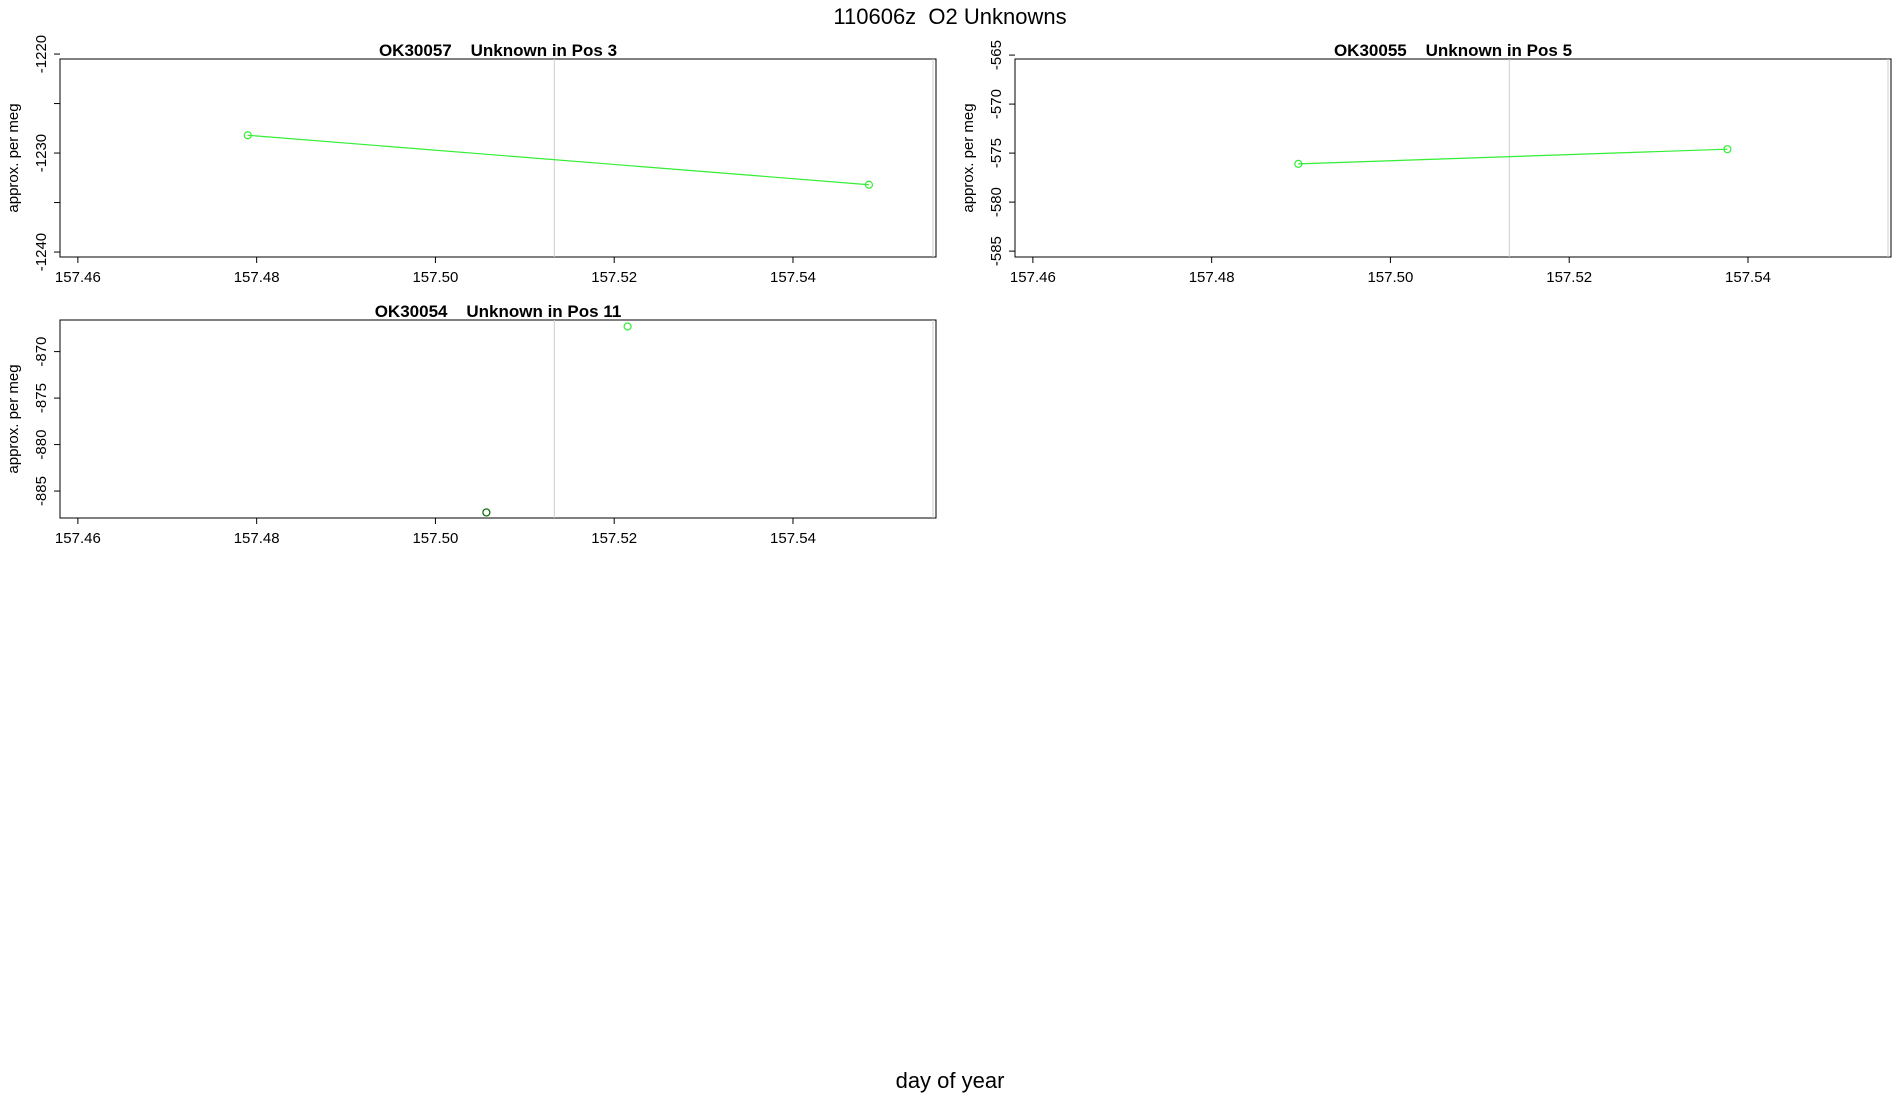  I want to click on y-tick-label: -875, so click(41, 398).